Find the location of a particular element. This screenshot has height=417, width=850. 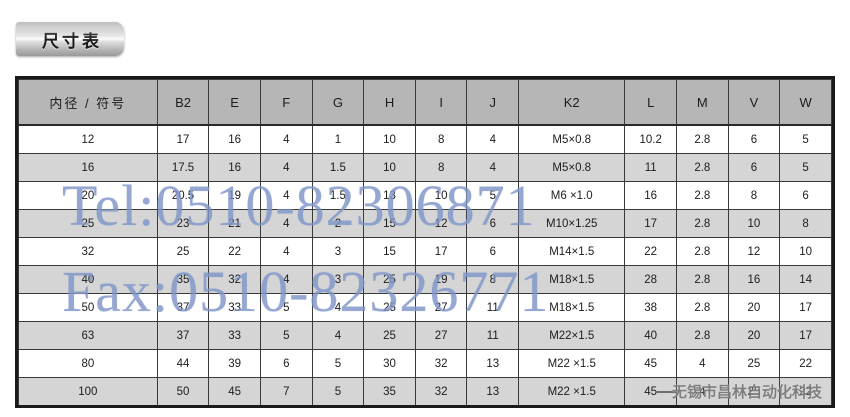

column-header-e: E is located at coordinates (234, 102).